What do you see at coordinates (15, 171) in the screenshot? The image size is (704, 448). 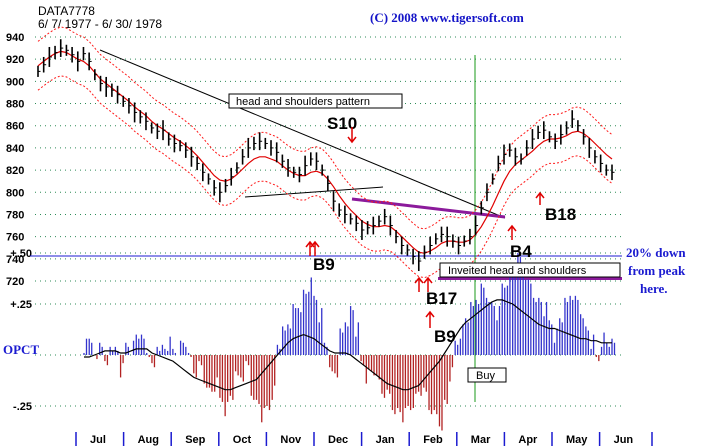 I see `price-tick-label: 820` at bounding box center [15, 171].